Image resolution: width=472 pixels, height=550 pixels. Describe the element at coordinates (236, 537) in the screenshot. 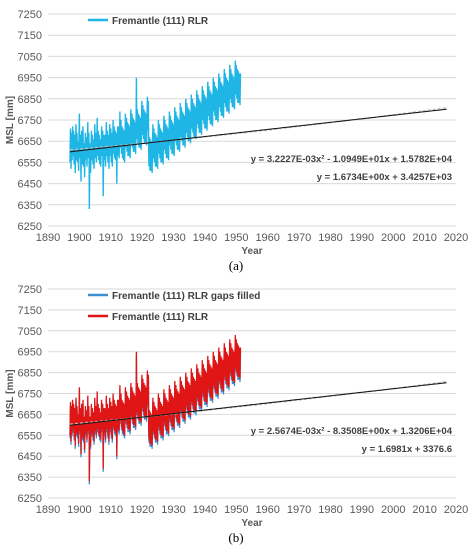

I see `caption-b: (b)` at that location.